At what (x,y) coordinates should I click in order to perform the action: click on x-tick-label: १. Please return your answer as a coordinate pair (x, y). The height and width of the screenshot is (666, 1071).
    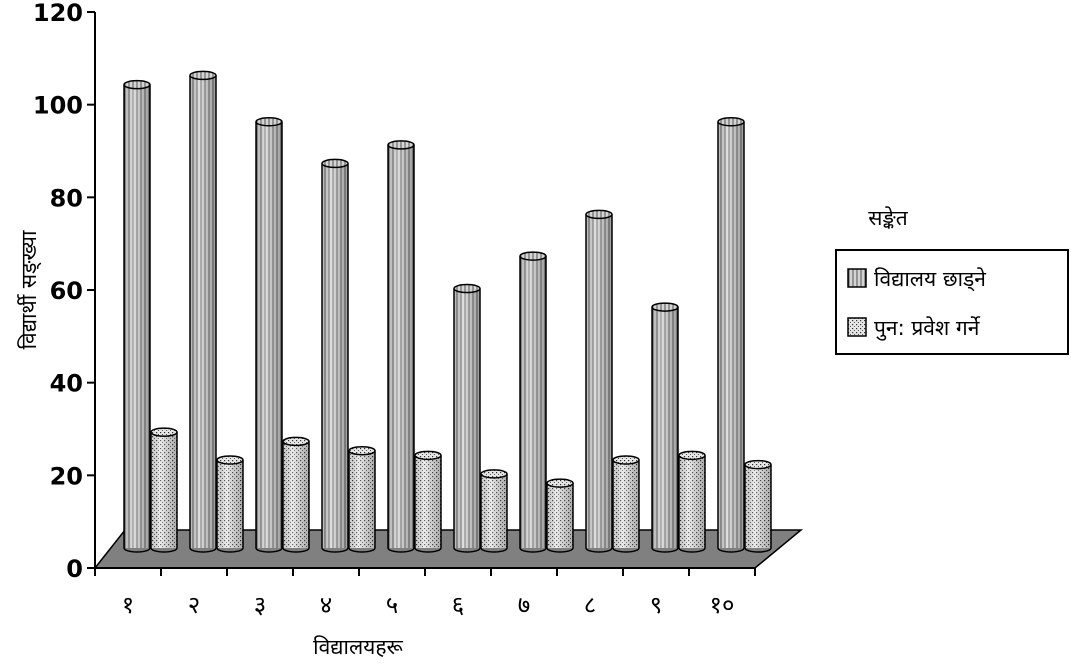
    Looking at the image, I should click on (128, 605).